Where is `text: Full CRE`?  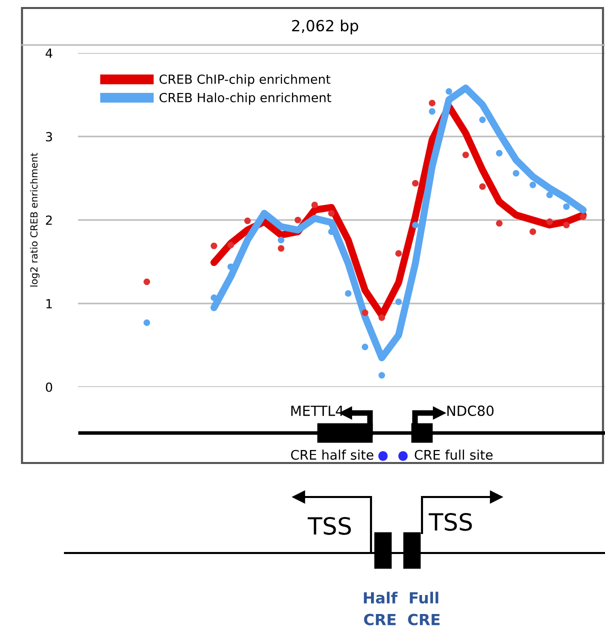 text: Full CRE is located at coordinates (424, 609).